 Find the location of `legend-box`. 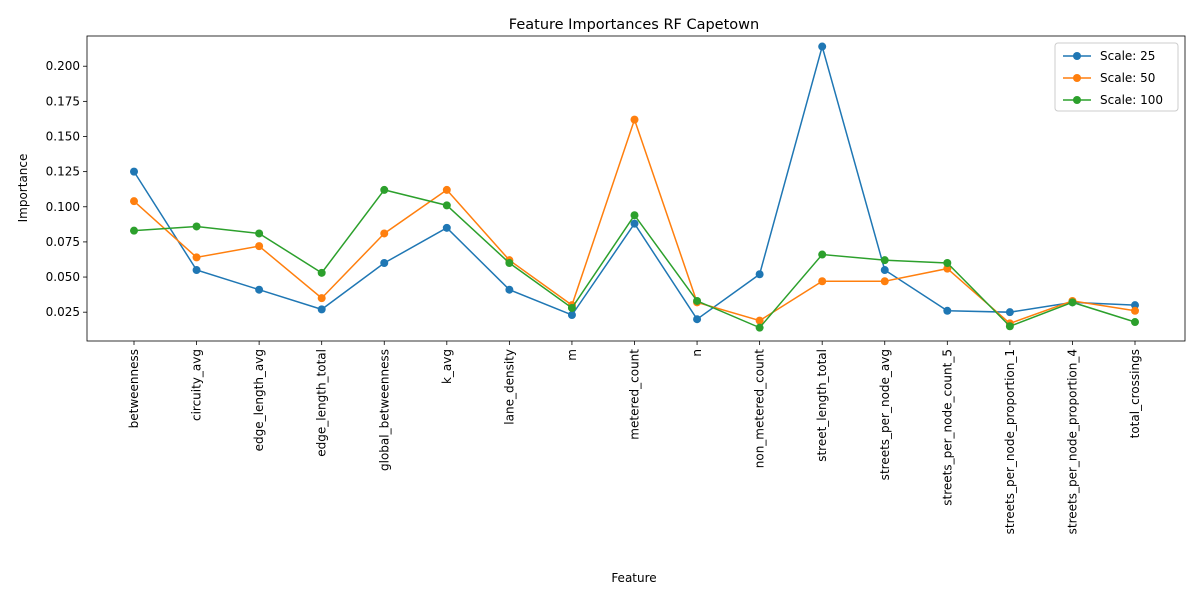

legend-box is located at coordinates (1116, 77).